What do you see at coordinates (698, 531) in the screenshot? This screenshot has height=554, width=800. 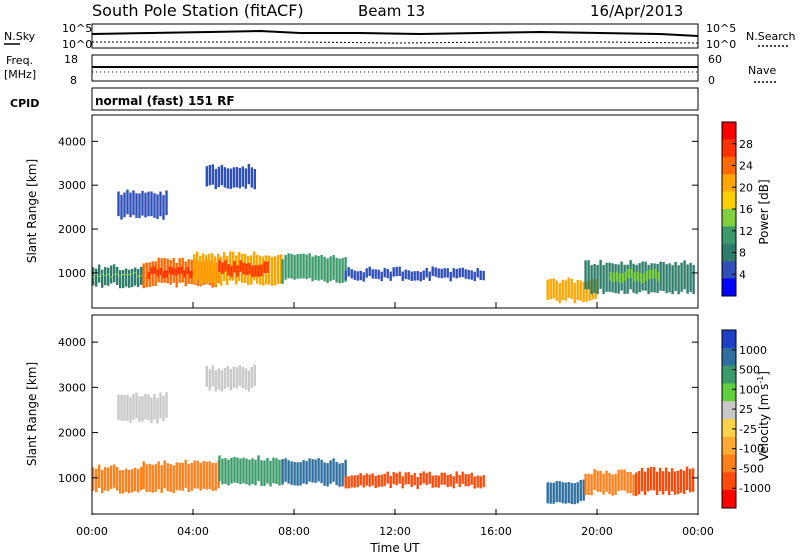 I see `x-tick-label: 00:00` at bounding box center [698, 531].